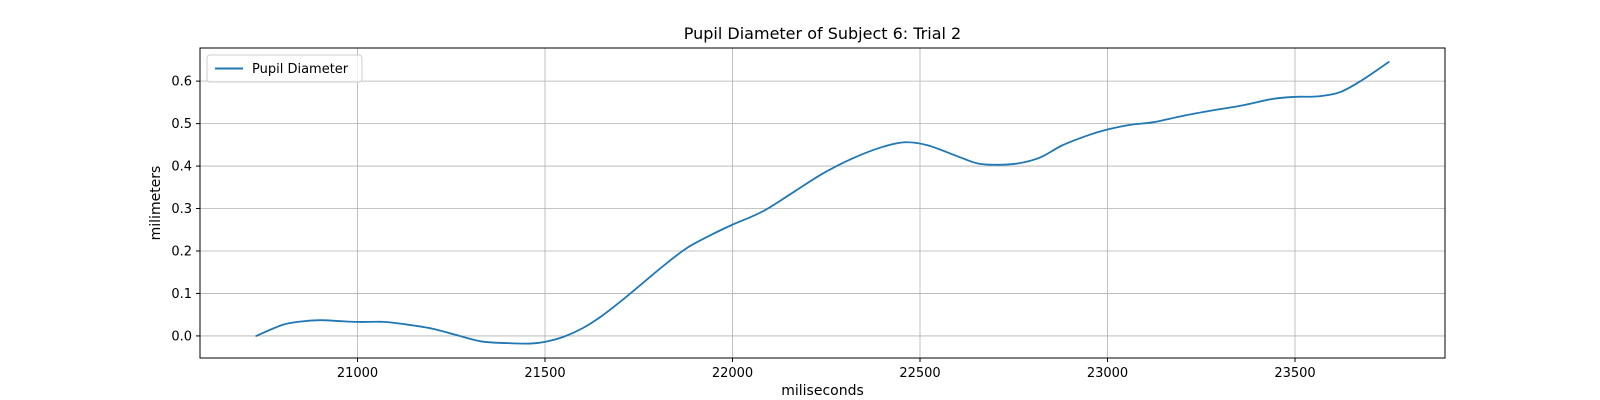  I want to click on x-tick-label: 22500, so click(919, 373).